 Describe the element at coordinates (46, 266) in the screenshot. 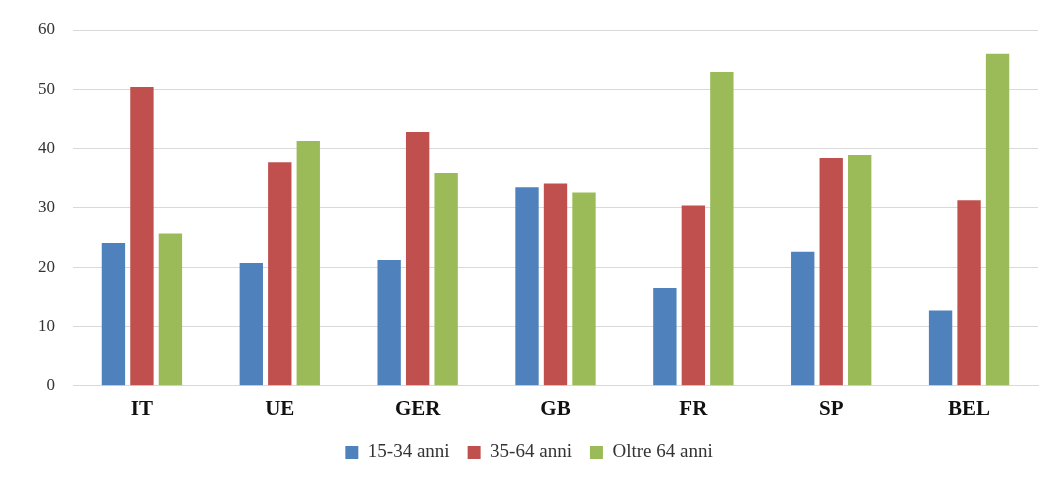

I see `y-tick-label: 20` at that location.